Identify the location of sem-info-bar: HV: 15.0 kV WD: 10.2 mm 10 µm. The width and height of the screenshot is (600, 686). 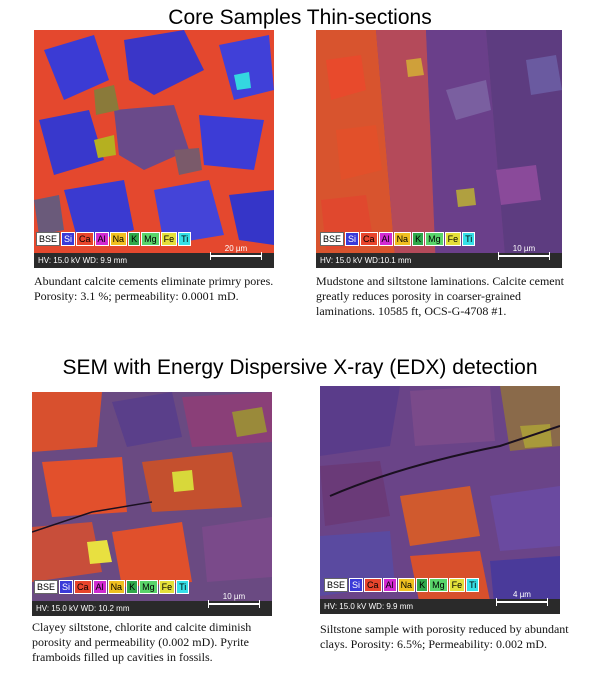
(152, 604).